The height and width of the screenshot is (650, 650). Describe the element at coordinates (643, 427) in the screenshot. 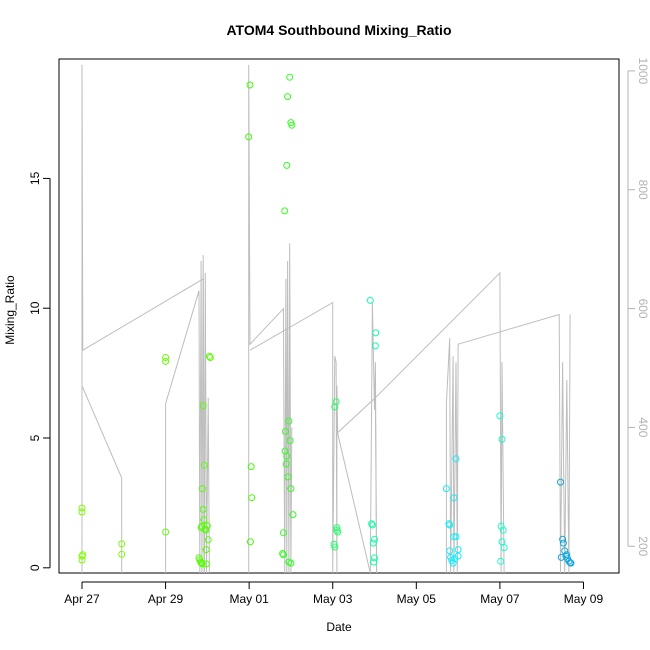

I see `pressure-tick-label: 400` at that location.